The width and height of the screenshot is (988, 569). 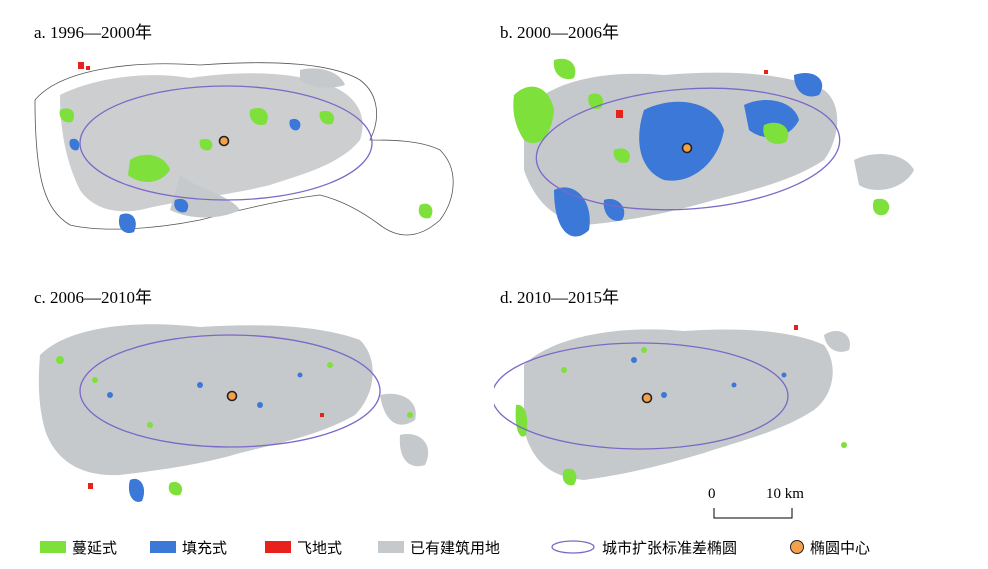 I want to click on std-ellipse-d, so click(x=641, y=396).